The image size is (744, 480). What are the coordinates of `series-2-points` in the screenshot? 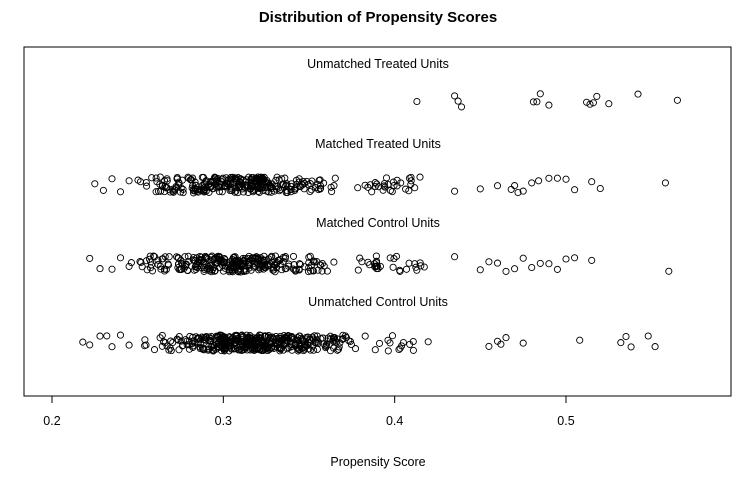 It's located at (380, 185).